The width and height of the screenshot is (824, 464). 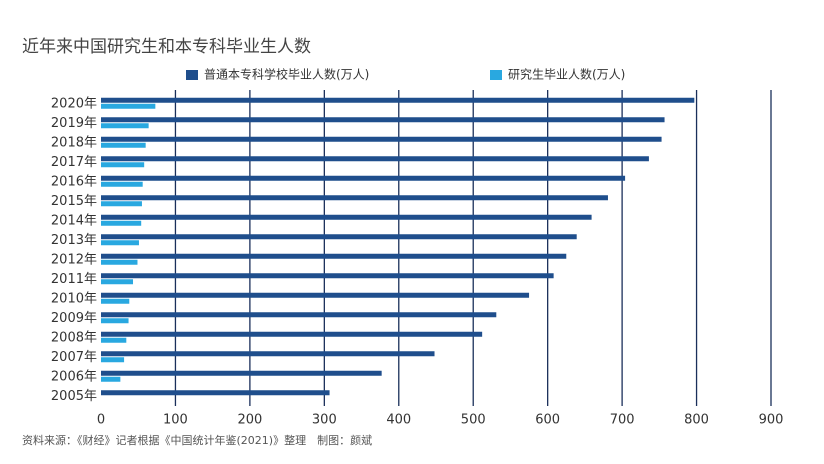 What do you see at coordinates (74, 376) in the screenshot?
I see `y-tick-label: 2006年` at bounding box center [74, 376].